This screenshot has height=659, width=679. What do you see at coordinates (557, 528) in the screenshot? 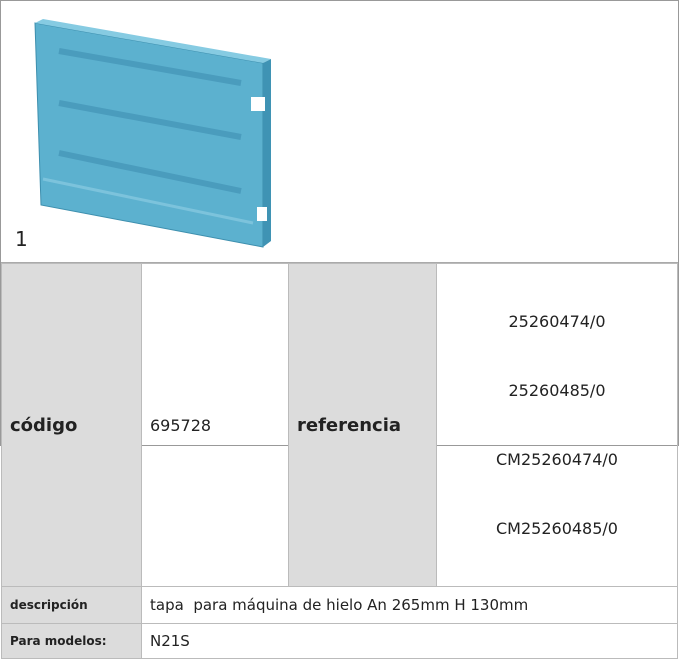
I see `reference: CM25260485/0` at bounding box center [557, 528].